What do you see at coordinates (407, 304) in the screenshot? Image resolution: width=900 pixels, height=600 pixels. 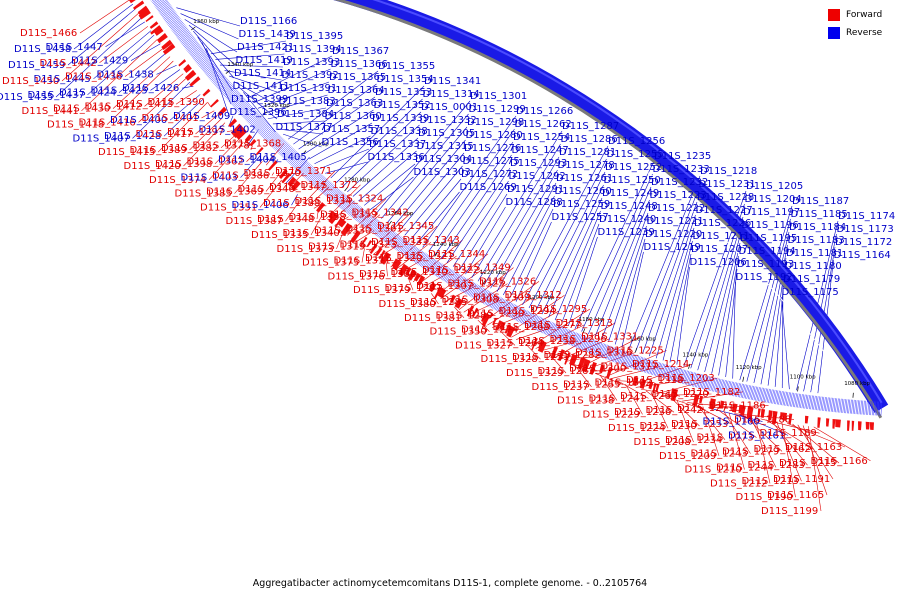 I see `gene-label: D11S_1380` at bounding box center [407, 304].